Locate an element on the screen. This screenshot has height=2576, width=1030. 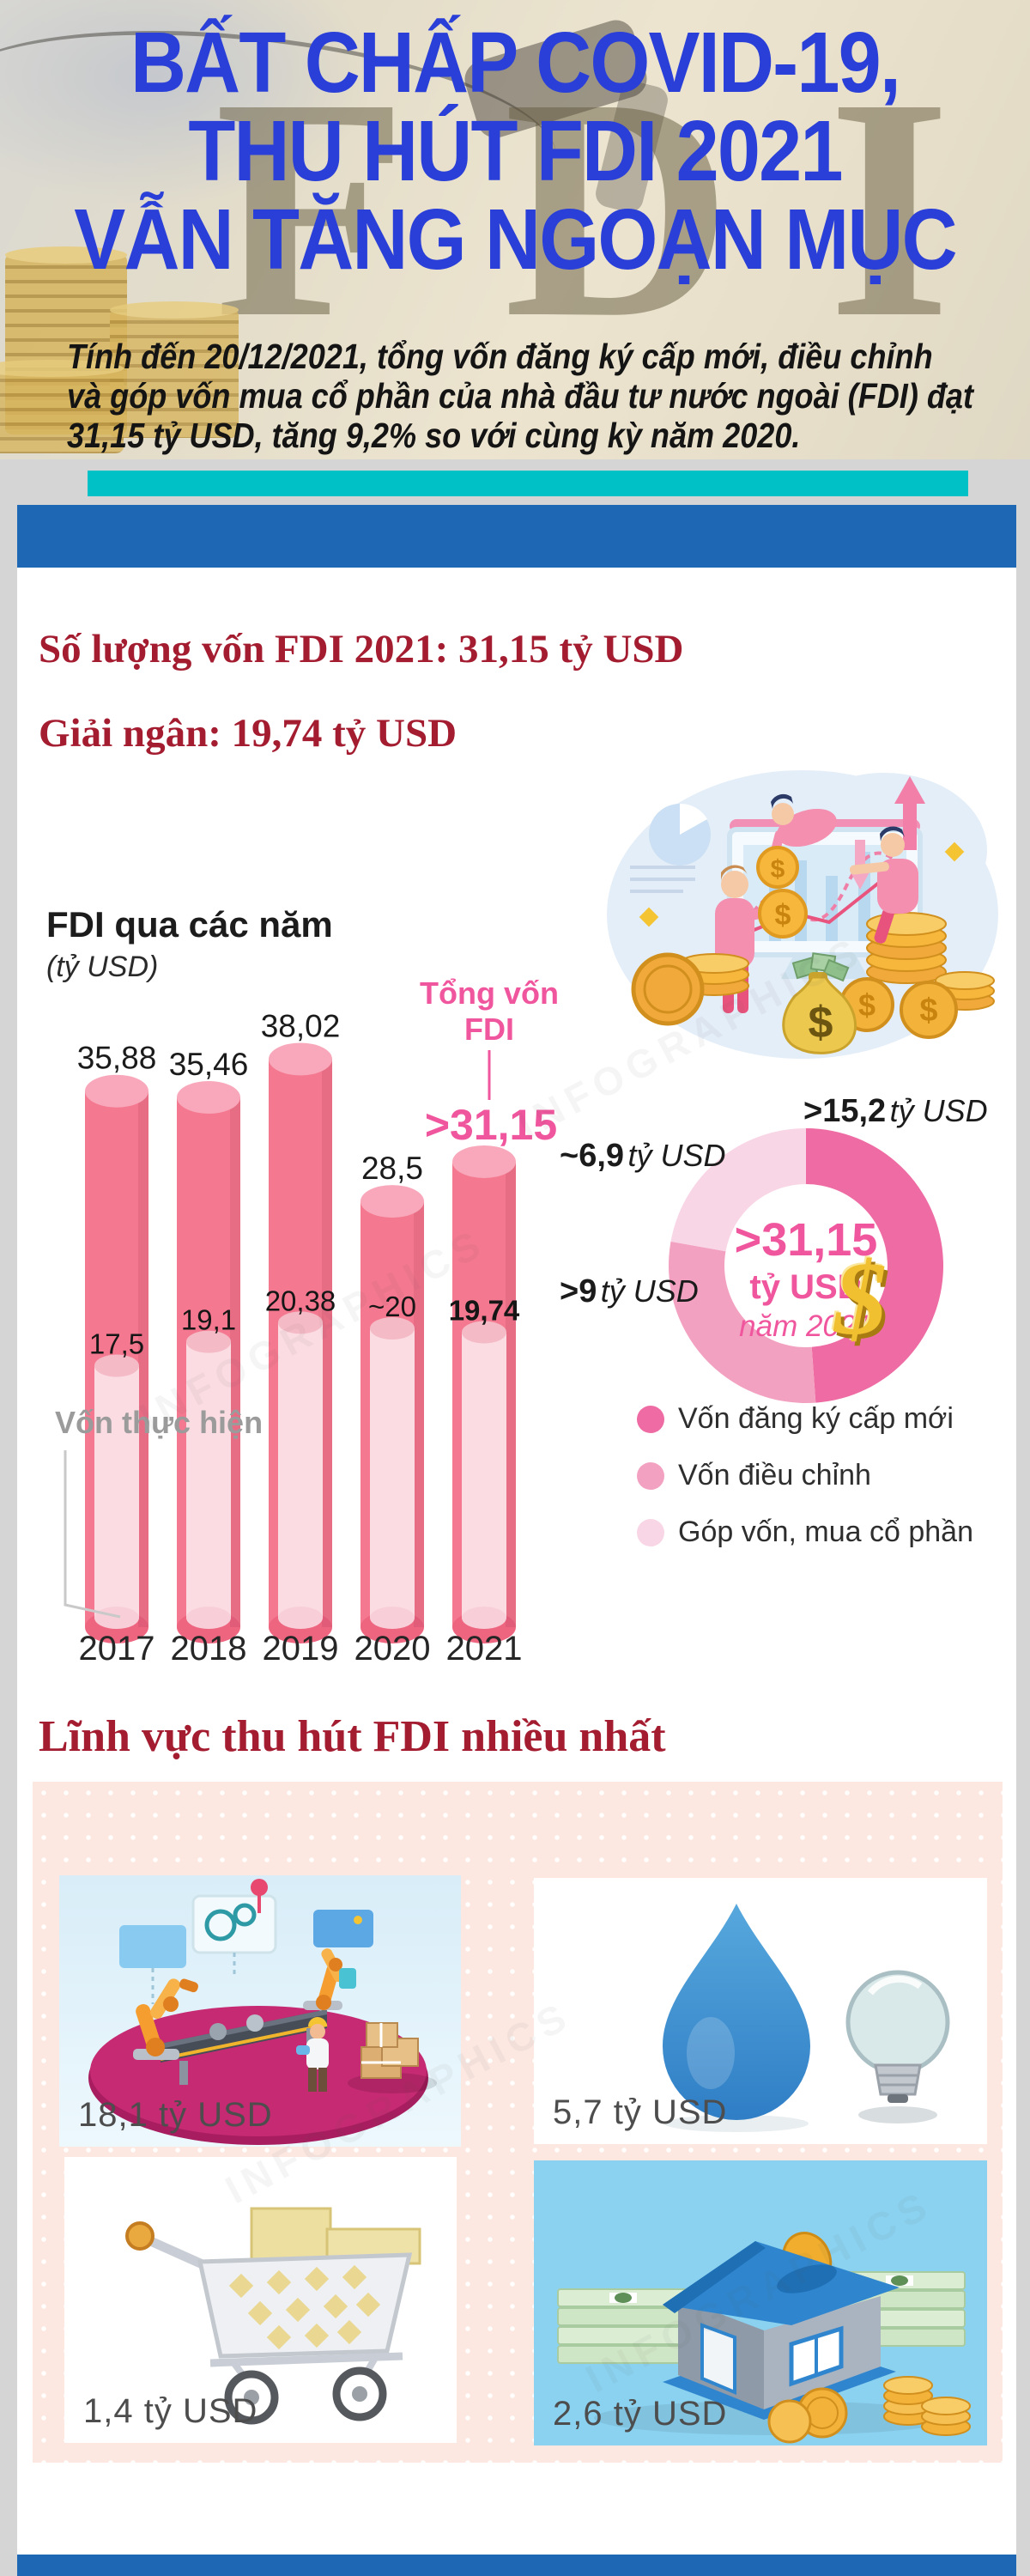
up-arrow-icon is located at coordinates (910, 825).